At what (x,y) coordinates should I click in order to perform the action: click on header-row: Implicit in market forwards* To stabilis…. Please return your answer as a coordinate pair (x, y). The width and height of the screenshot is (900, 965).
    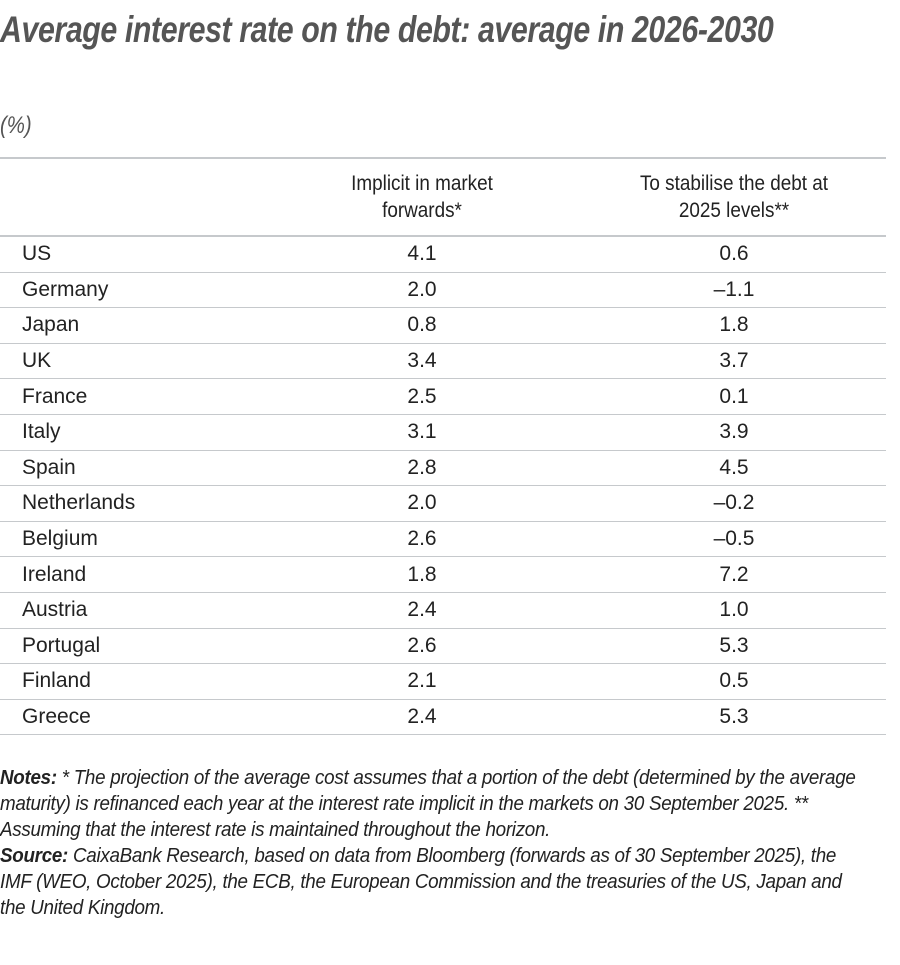
    Looking at the image, I should click on (443, 197).